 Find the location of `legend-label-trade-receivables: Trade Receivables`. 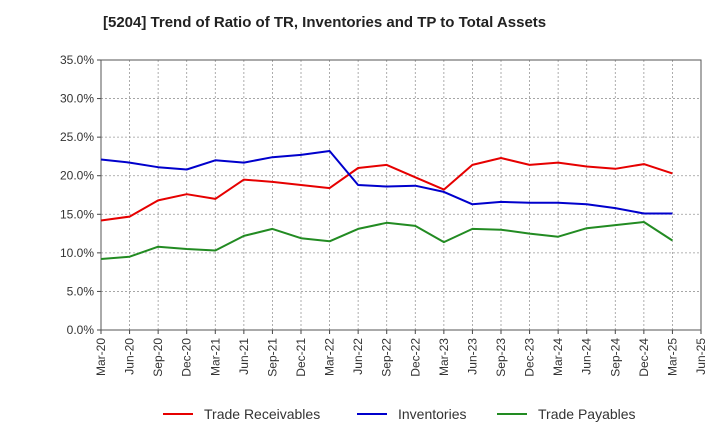

legend-label-trade-receivables: Trade Receivables is located at coordinates (262, 414).